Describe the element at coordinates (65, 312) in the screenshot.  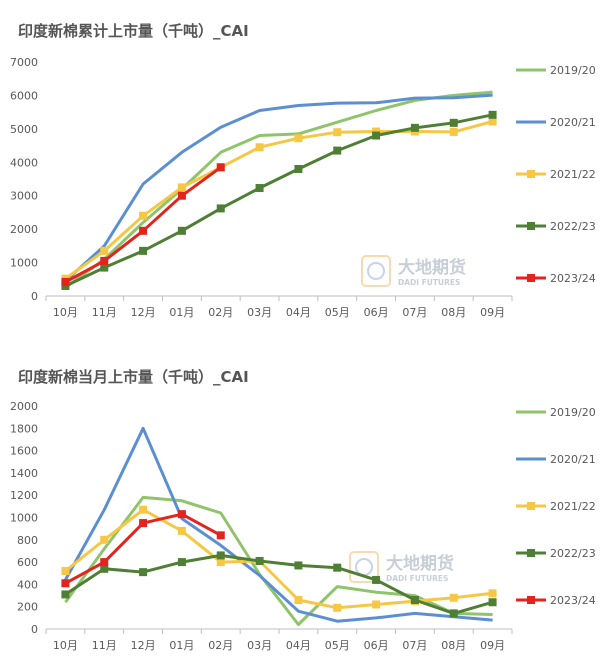
I see `x-tick-label: 10月` at that location.